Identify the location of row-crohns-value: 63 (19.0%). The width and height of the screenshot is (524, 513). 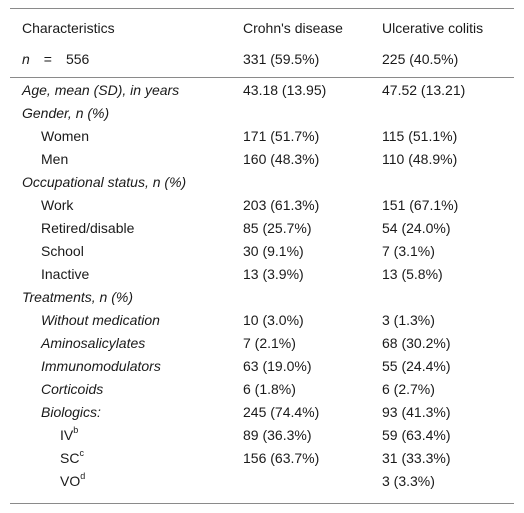
(277, 366).